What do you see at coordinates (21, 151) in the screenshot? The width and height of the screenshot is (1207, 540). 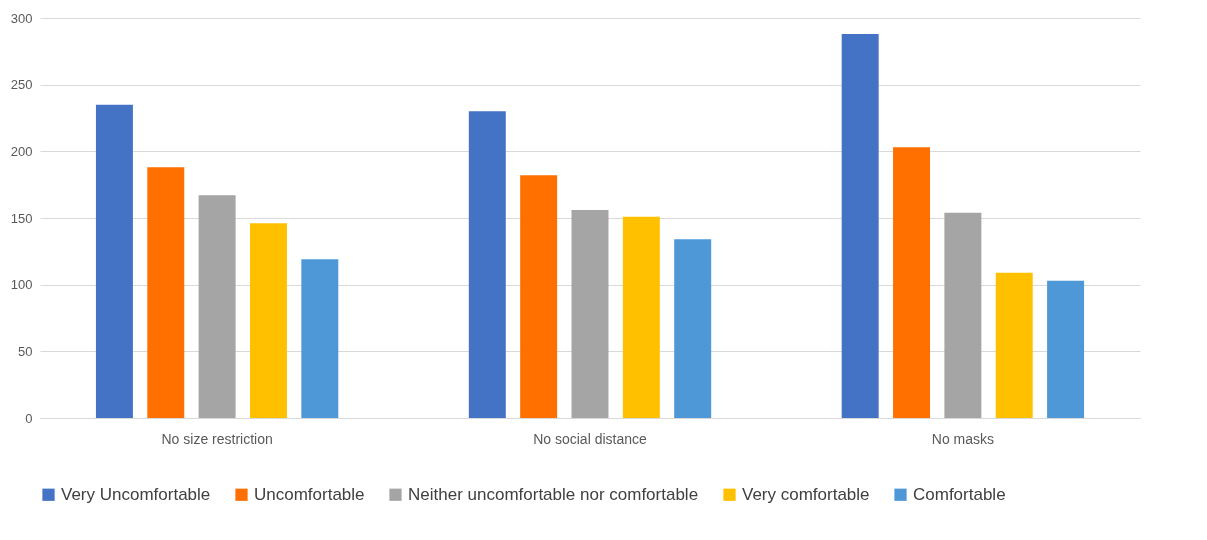 I see `y-tick-label: 200` at bounding box center [21, 151].